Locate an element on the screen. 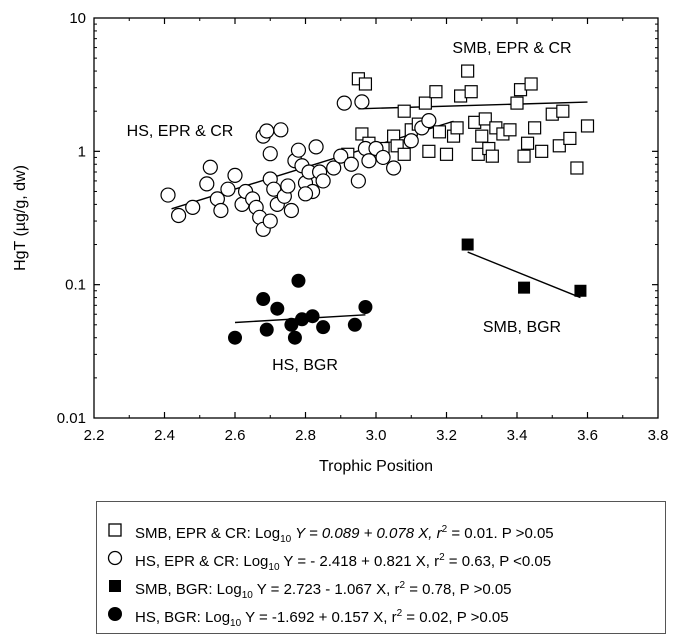 This screenshot has width=675, height=641. x-tick-label: 2.2 is located at coordinates (94, 435).